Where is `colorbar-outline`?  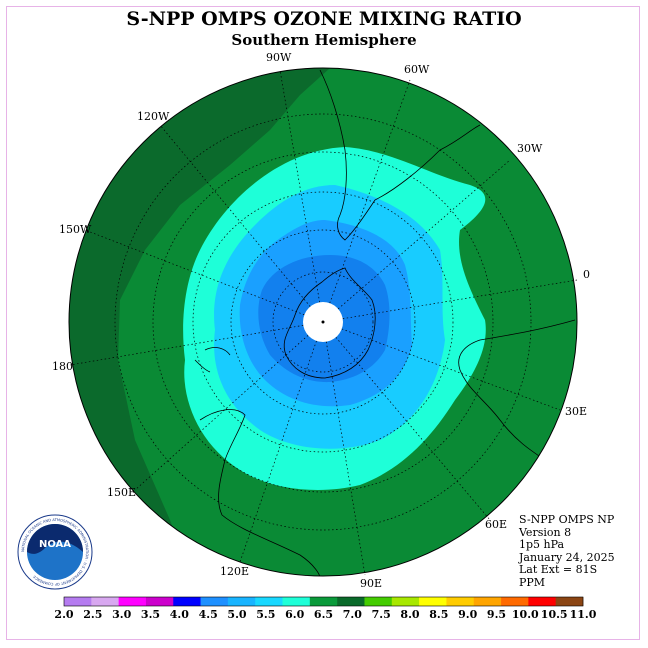
colorbar-outline is located at coordinates (323, 601).